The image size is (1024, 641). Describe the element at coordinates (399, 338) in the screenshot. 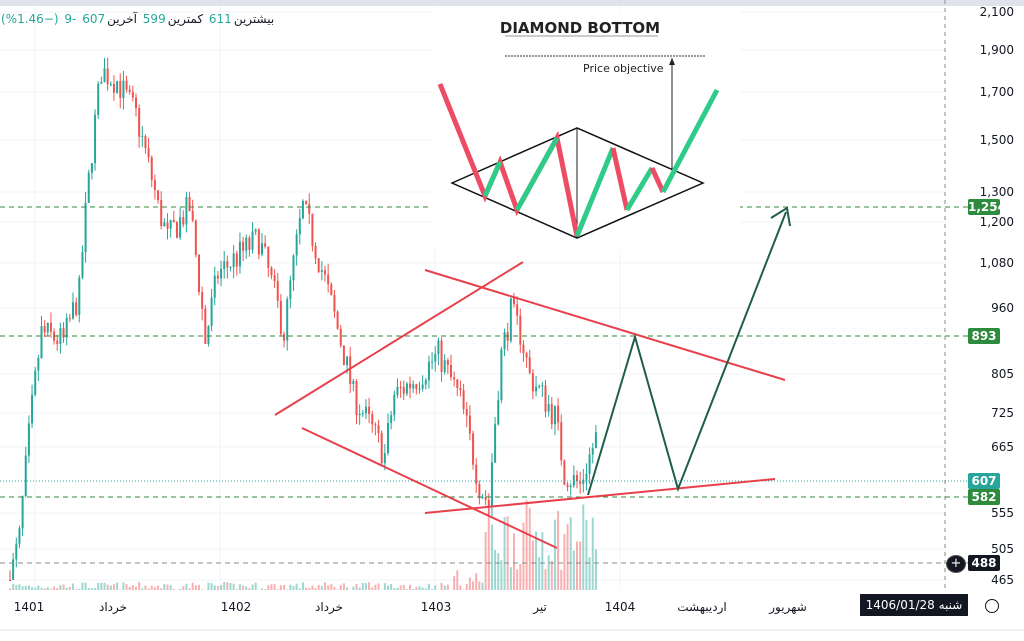

I see `trend-line` at that location.